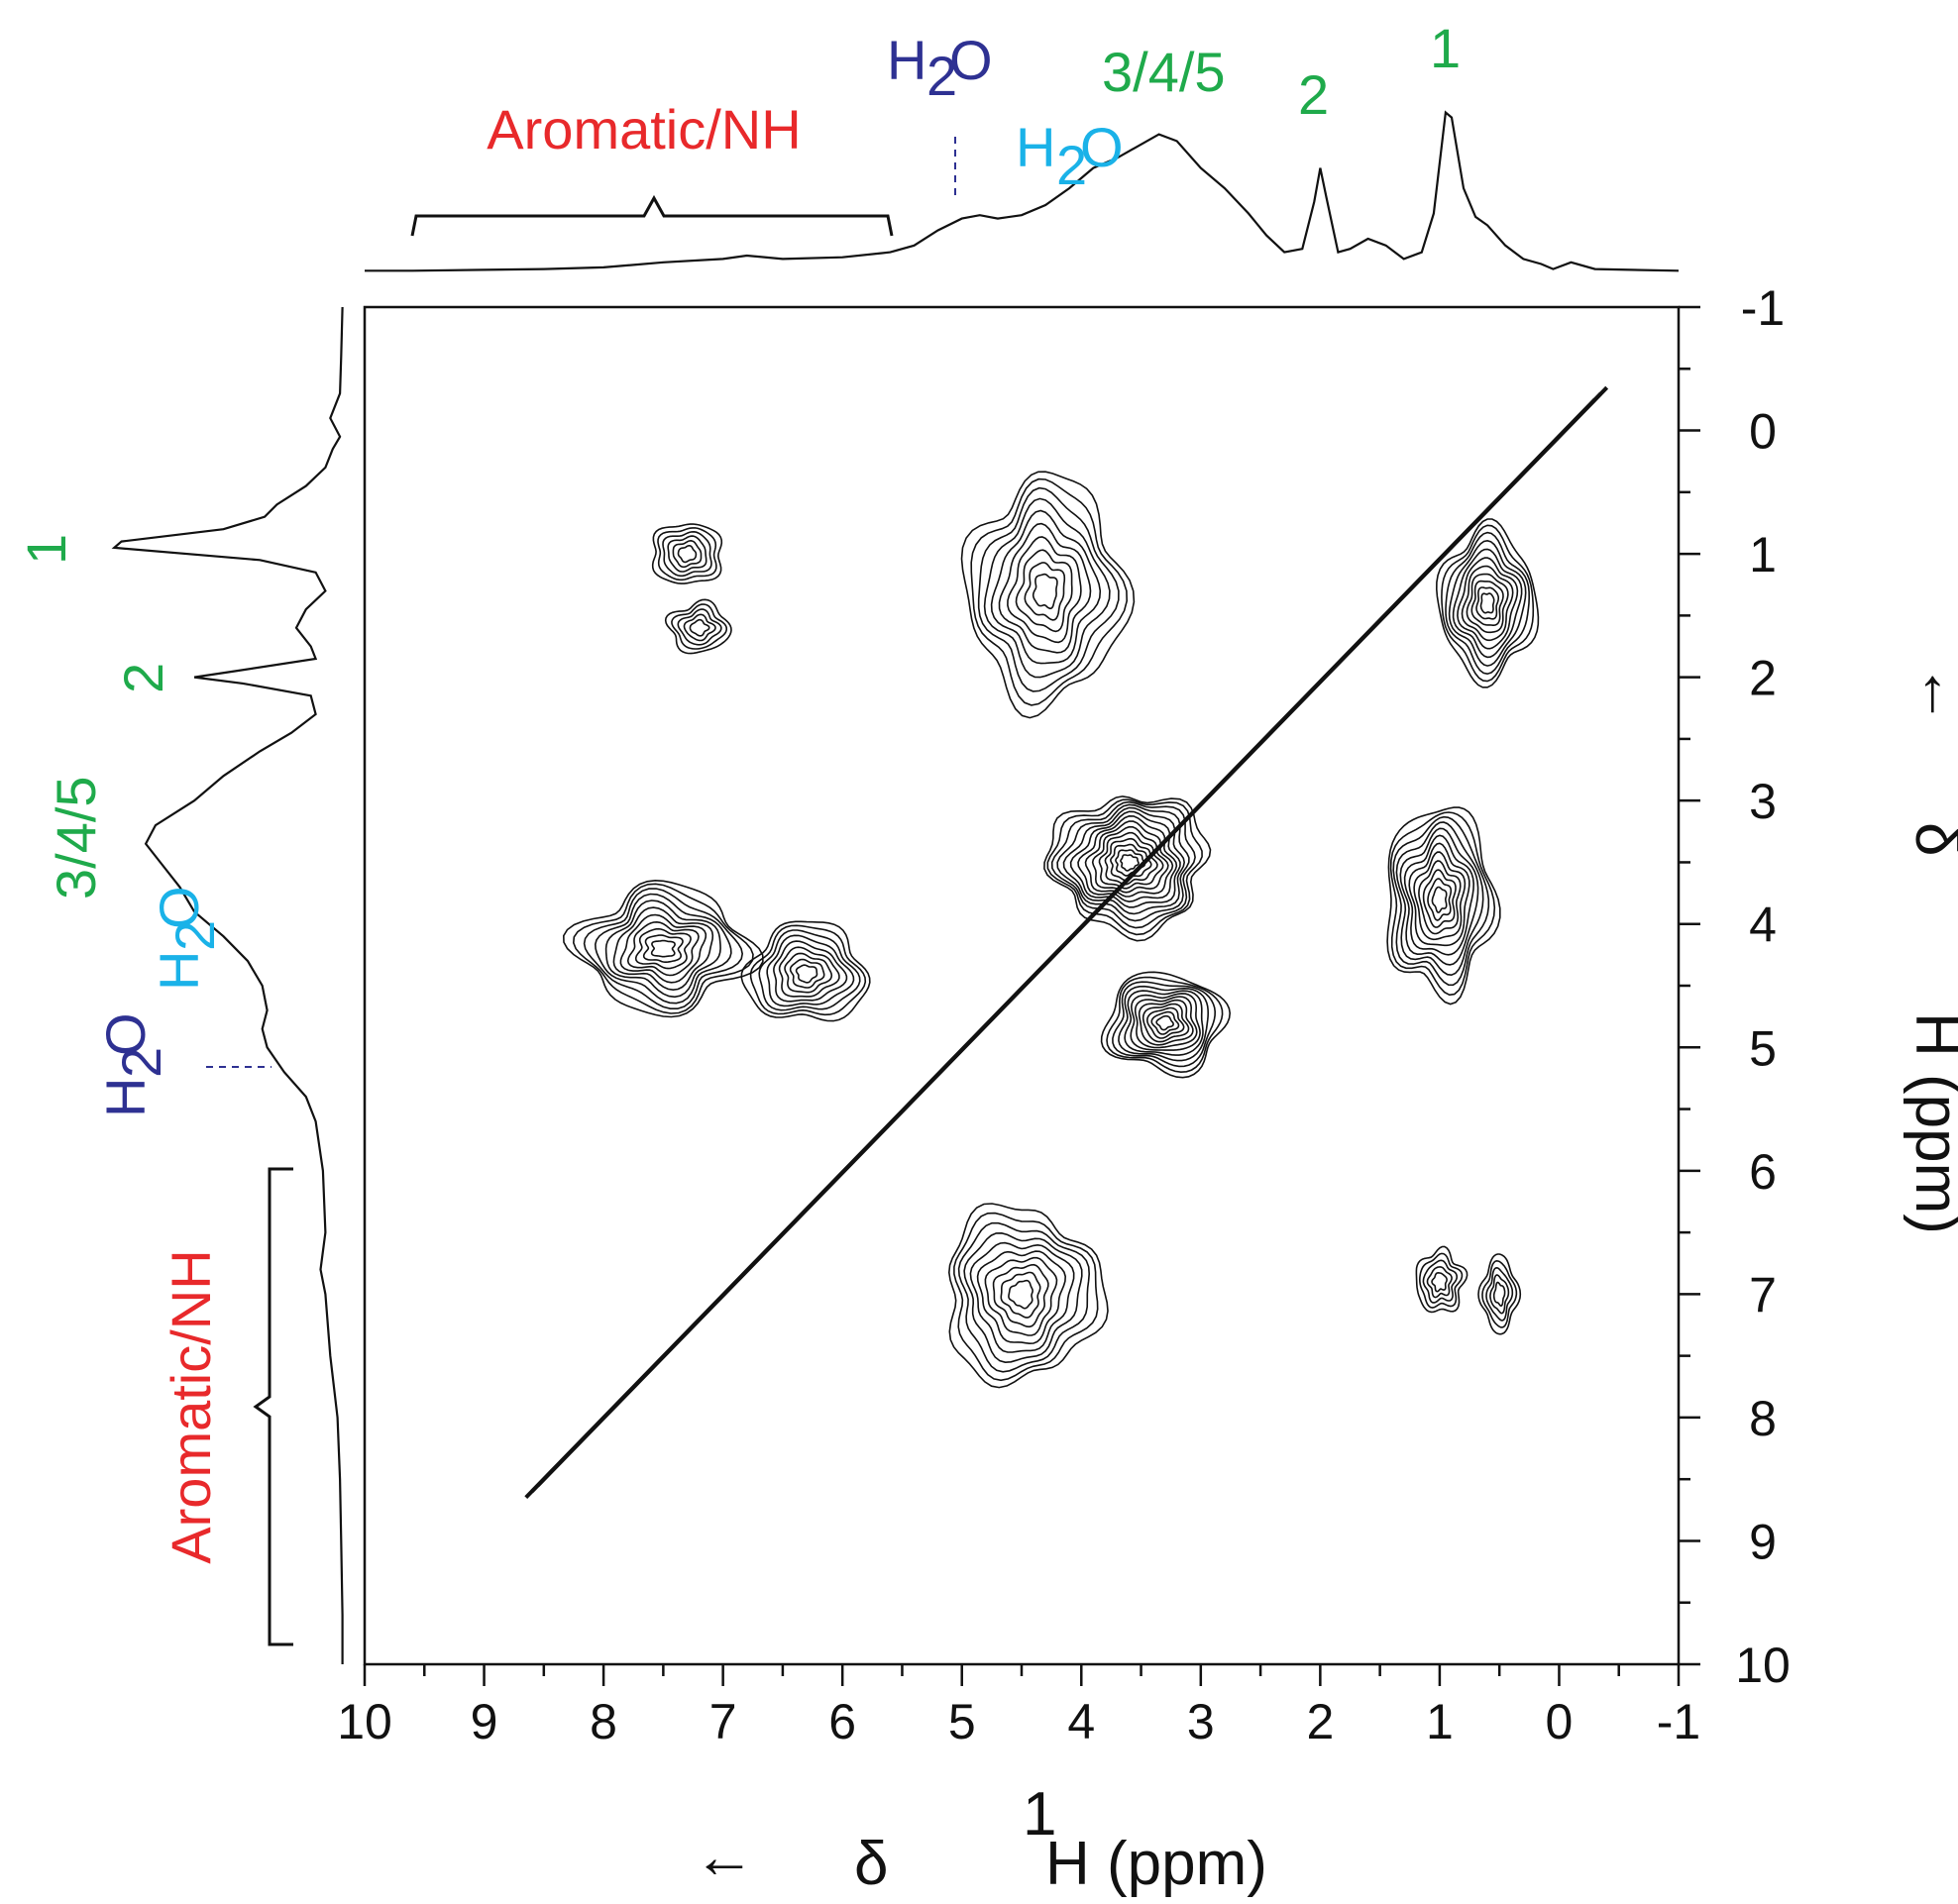 The image size is (1958, 1904). I want to click on x-axis: 10 9 8 7 6 5 4 3 2 1 0 -1, so click(1018, 1706).